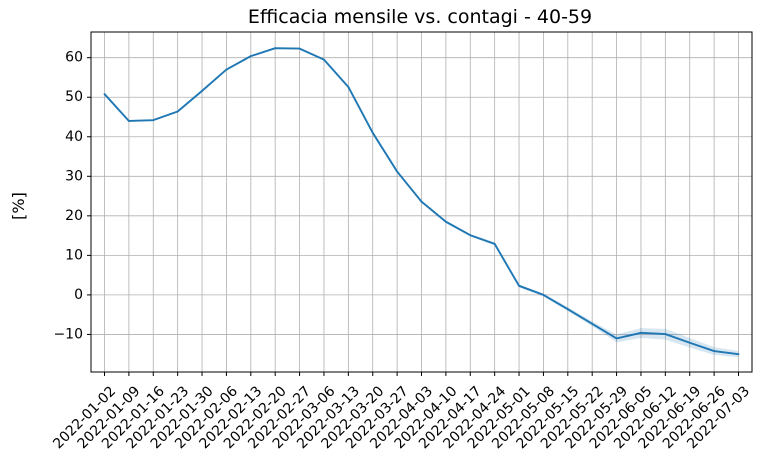  What do you see at coordinates (74, 216) in the screenshot?
I see `y-tick-label: 20` at bounding box center [74, 216].